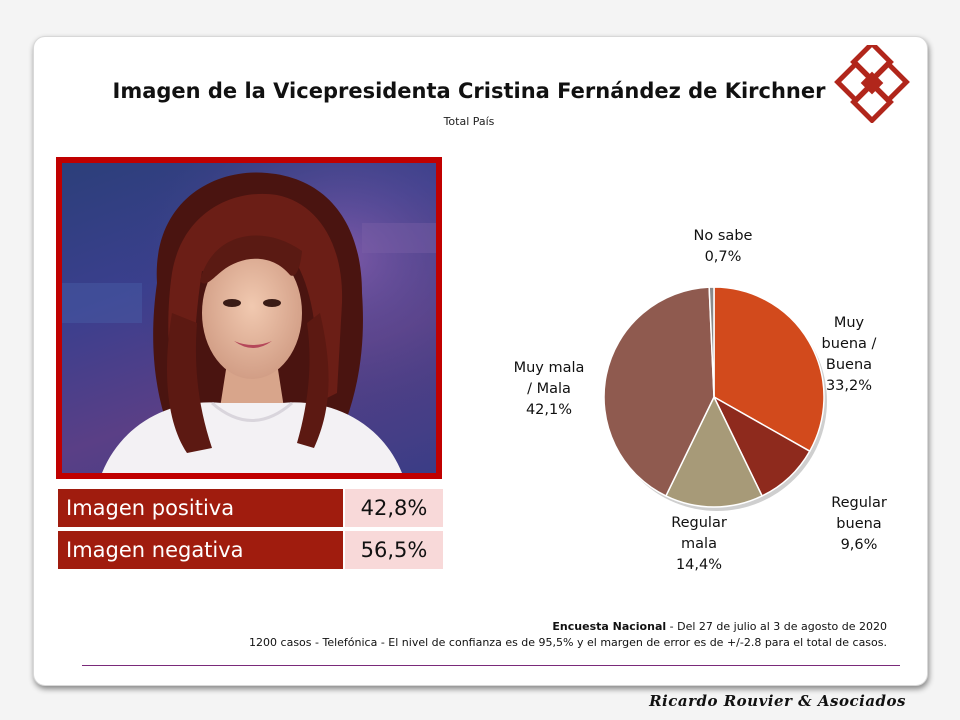  I want to click on summary-label: Imagen negativa, so click(200, 550).